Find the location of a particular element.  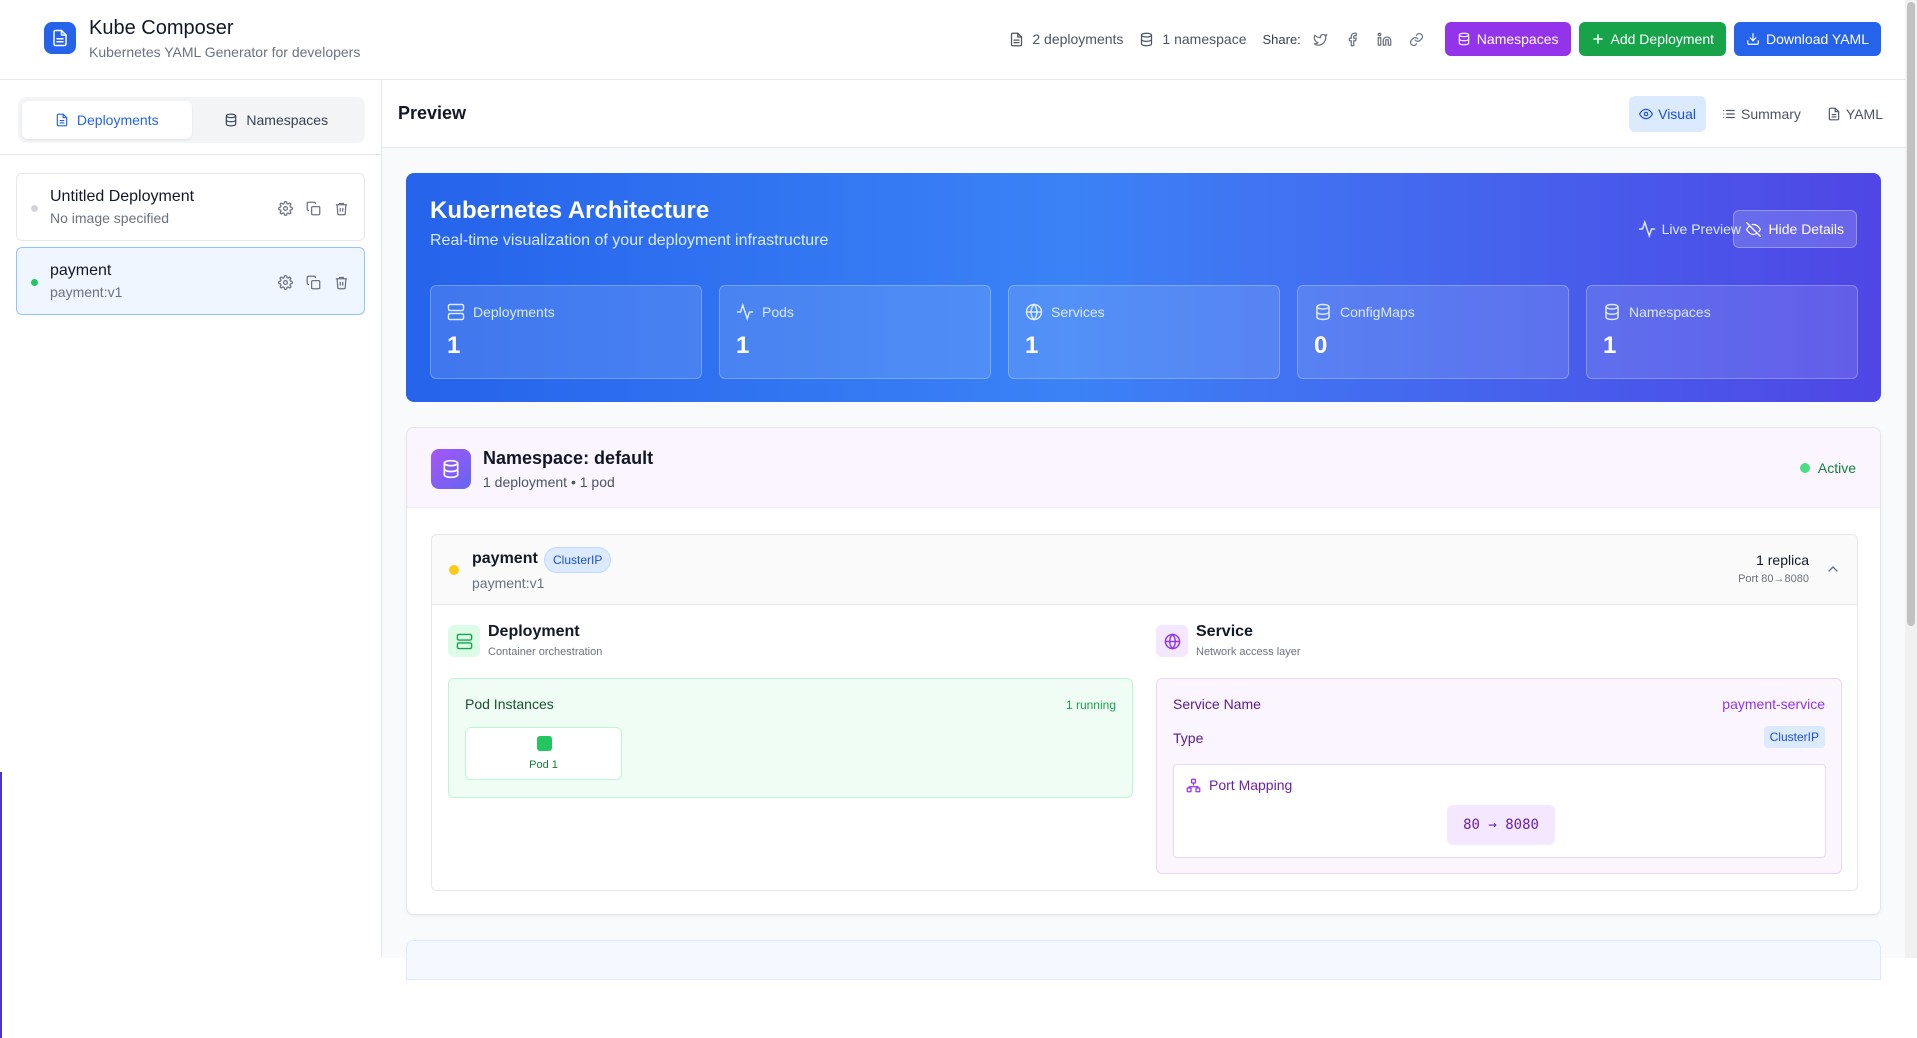

preview-title: Preview is located at coordinates (432, 113).